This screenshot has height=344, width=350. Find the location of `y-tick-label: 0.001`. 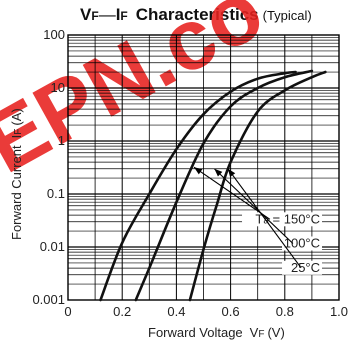

y-tick-label: 0.001 is located at coordinates (48, 299).